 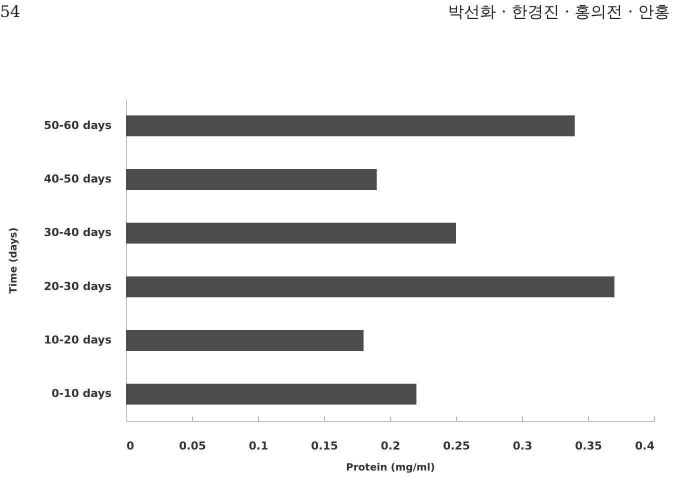 What do you see at coordinates (456, 446) in the screenshot?
I see `x-tick-label: 0.25` at bounding box center [456, 446].